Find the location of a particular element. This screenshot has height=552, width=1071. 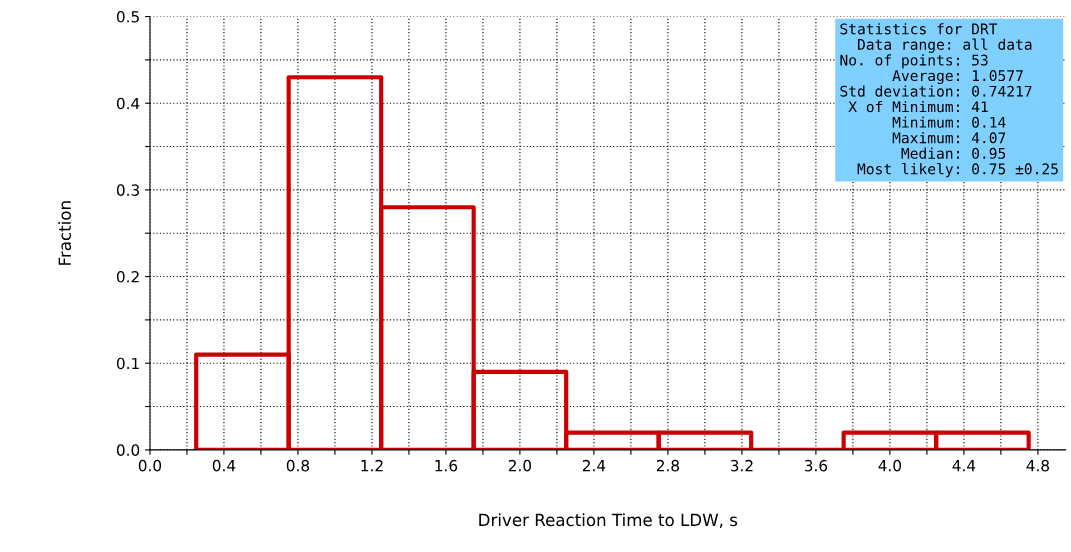

y-tick-label: 0.4 is located at coordinates (128, 103).